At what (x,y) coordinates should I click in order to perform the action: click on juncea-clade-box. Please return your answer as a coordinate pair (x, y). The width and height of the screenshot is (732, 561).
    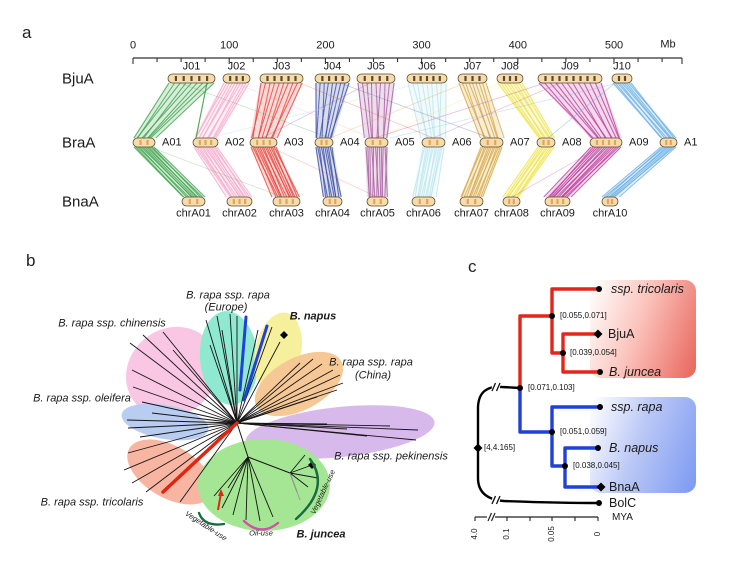
    Looking at the image, I should click on (643, 329).